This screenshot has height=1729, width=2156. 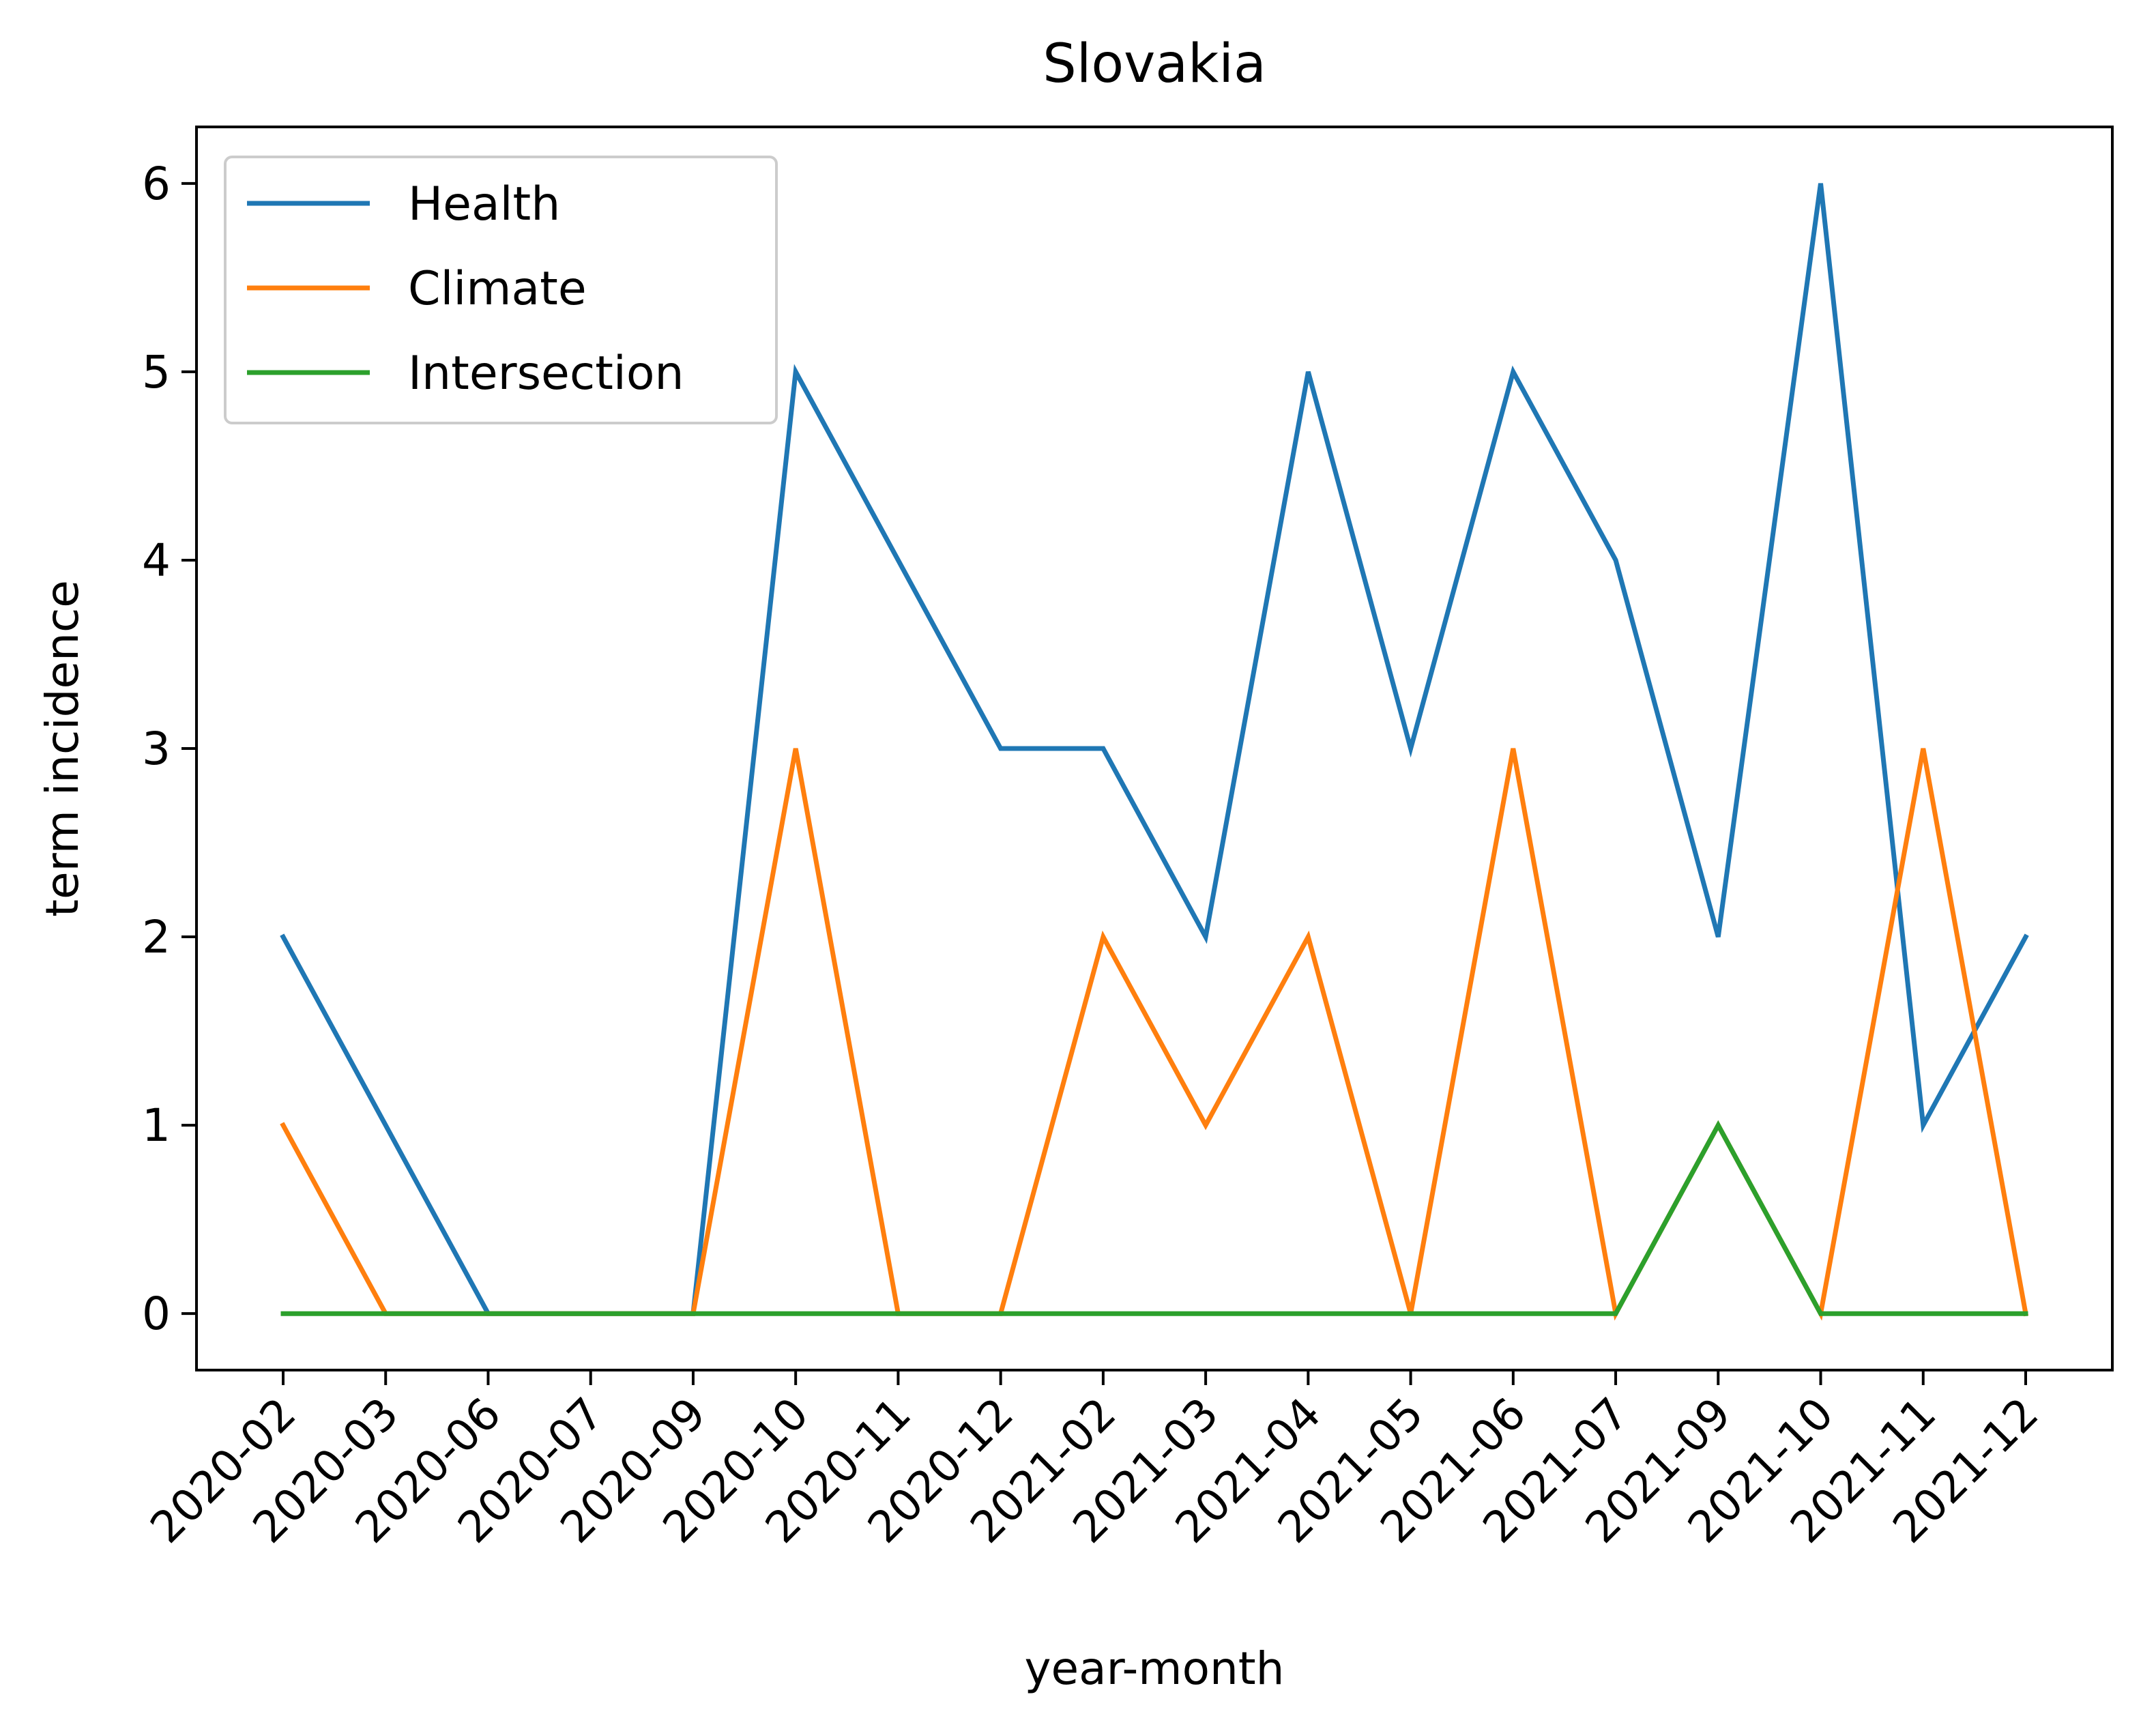 I want to click on y-axis: 0 1 2 3 4 5 6, so click(x=169, y=749).